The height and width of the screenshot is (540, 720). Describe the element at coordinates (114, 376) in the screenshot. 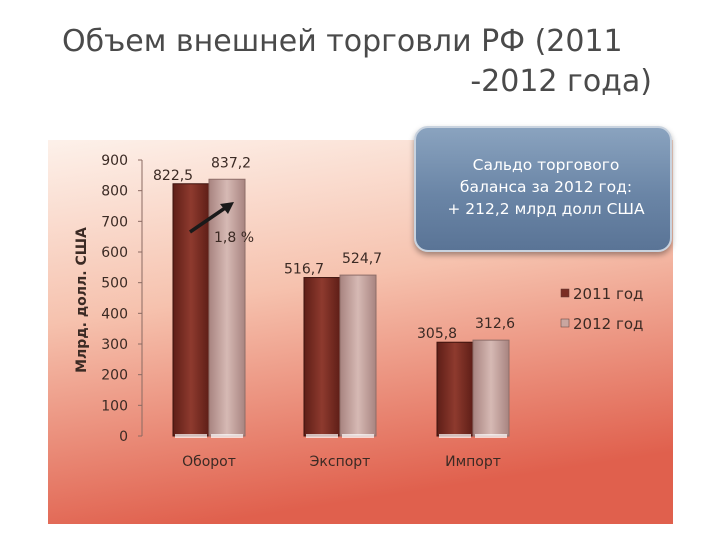

I see `y-tick-label: 200` at that location.